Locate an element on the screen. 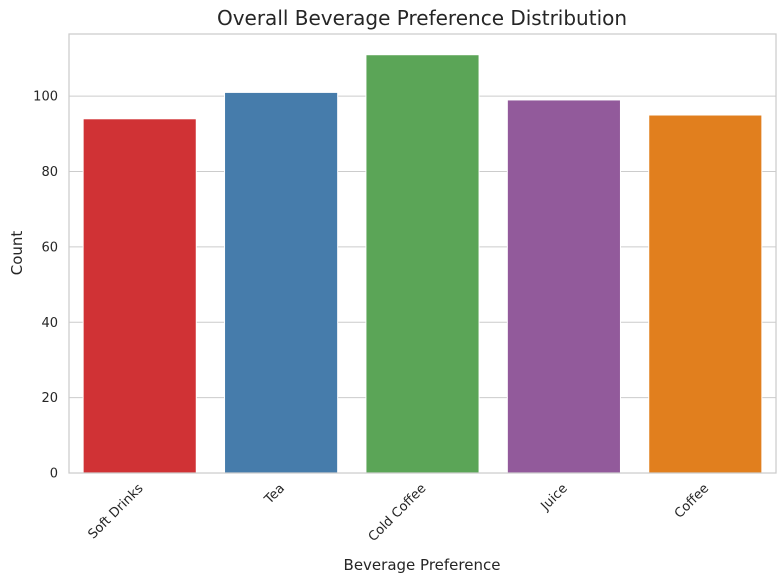  y-tick-label: 40 is located at coordinates (49, 323).